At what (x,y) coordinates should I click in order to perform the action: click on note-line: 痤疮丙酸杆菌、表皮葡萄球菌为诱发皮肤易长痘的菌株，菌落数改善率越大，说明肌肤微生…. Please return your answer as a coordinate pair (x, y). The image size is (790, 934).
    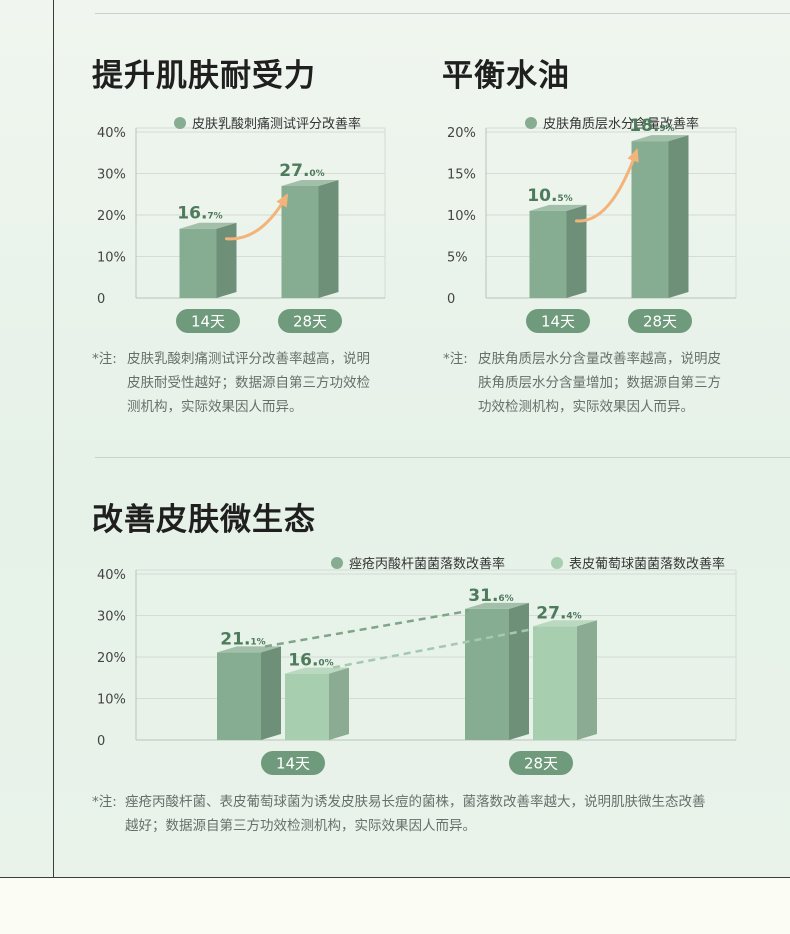
    Looking at the image, I should click on (415, 802).